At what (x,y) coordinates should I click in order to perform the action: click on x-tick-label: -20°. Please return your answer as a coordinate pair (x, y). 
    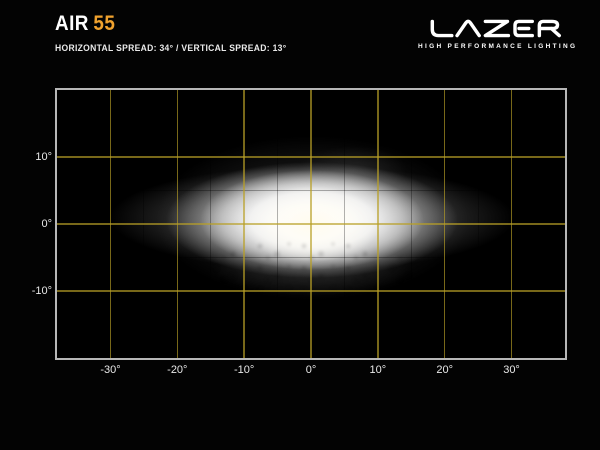
    Looking at the image, I should click on (177, 370).